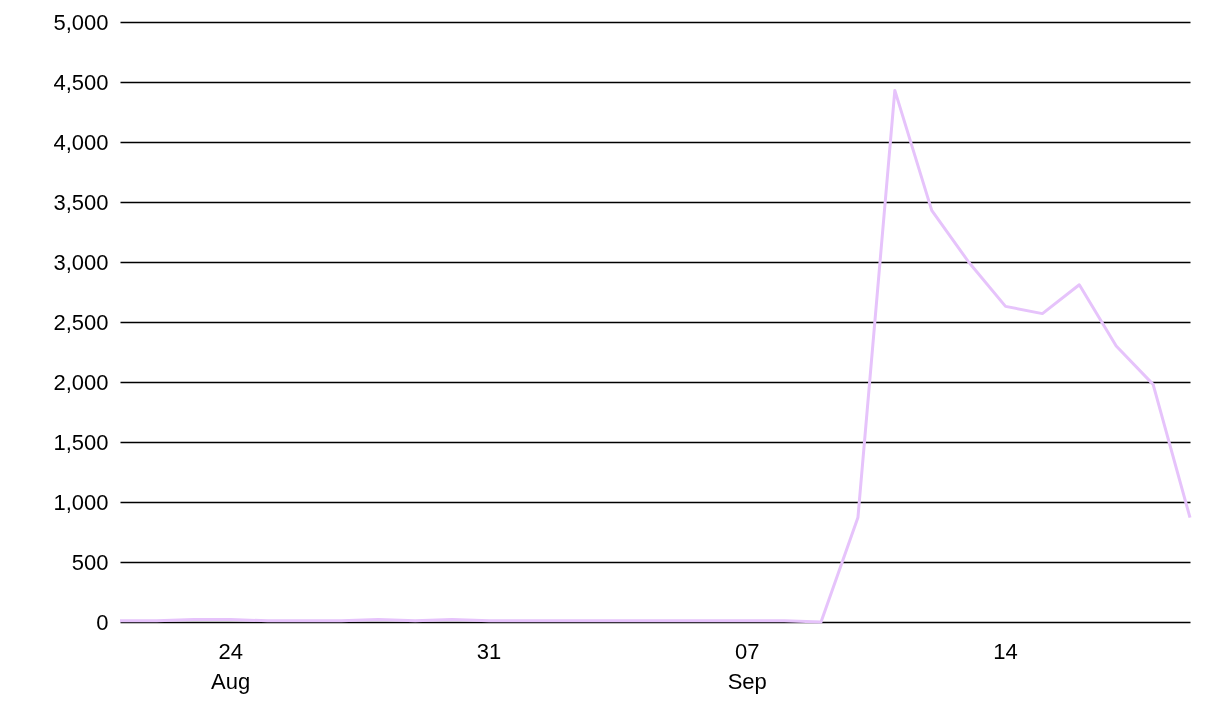 The width and height of the screenshot is (1220, 712). Describe the element at coordinates (747, 666) in the screenshot. I see `x-tick-label: 07 Sep` at that location.